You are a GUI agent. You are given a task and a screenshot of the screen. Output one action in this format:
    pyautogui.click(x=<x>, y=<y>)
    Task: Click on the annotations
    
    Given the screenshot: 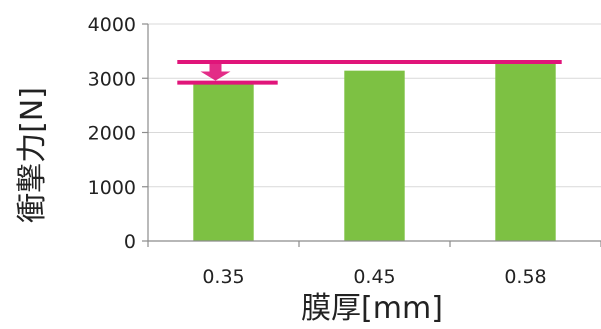 What is the action you would take?
    pyautogui.click(x=369, y=72)
    